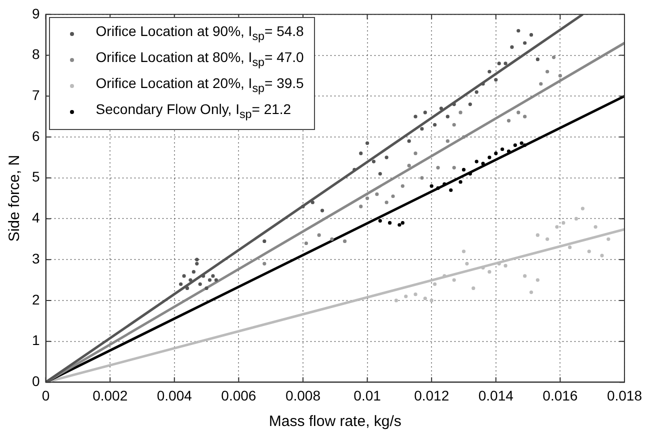 This screenshot has width=648, height=435. Describe the element at coordinates (36, 381) in the screenshot. I see `y-tick-label: 0` at that location.